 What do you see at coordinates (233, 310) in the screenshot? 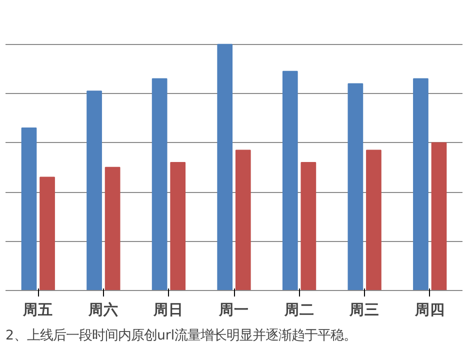
I see `x-tick-label: 周一` at bounding box center [233, 310].